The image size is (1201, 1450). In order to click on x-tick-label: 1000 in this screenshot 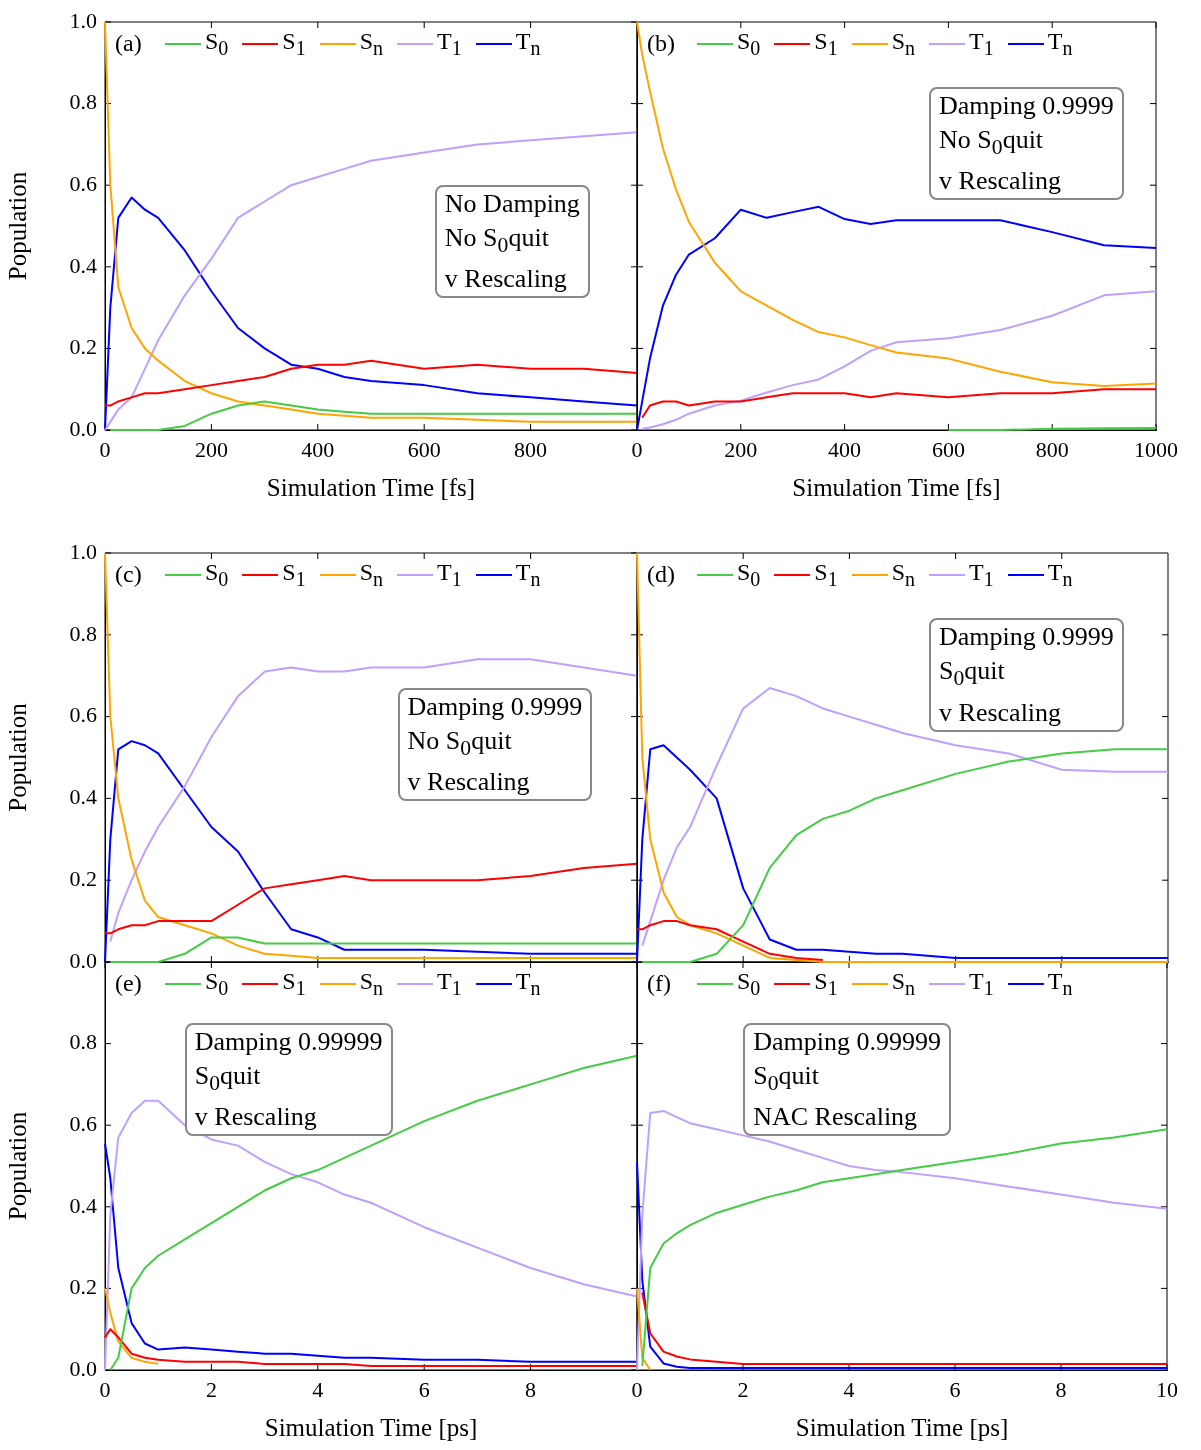, I will do `click(1156, 449)`.